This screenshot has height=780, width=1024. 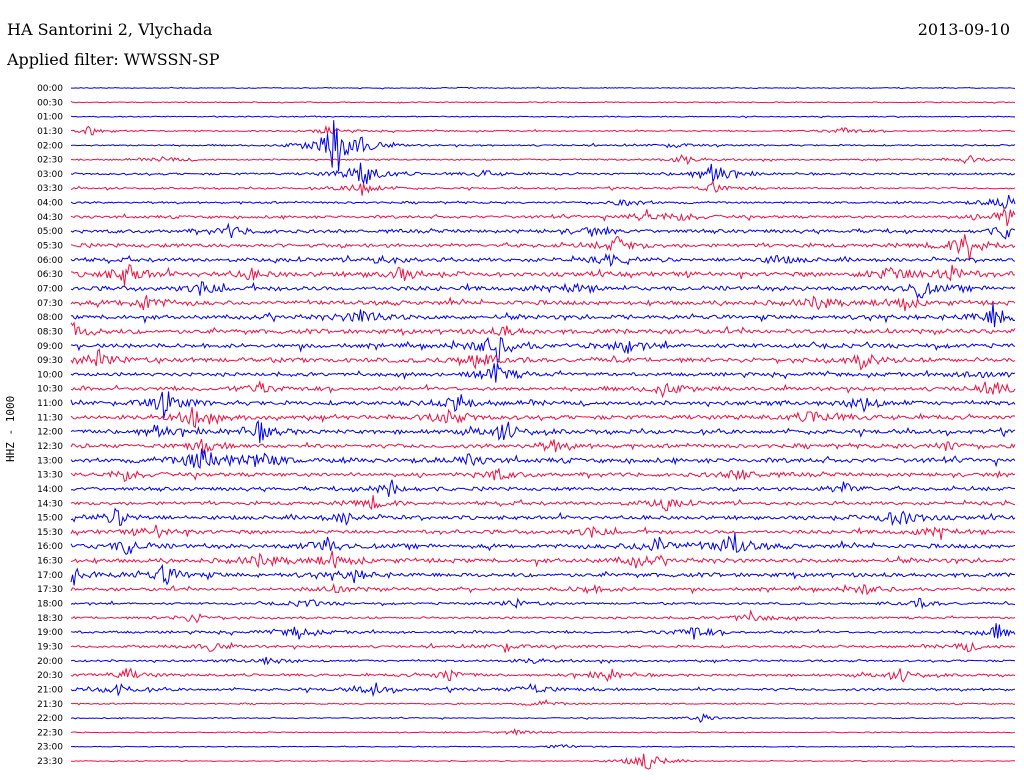 I want to click on time-tick-label: 04:30, so click(x=50, y=218).